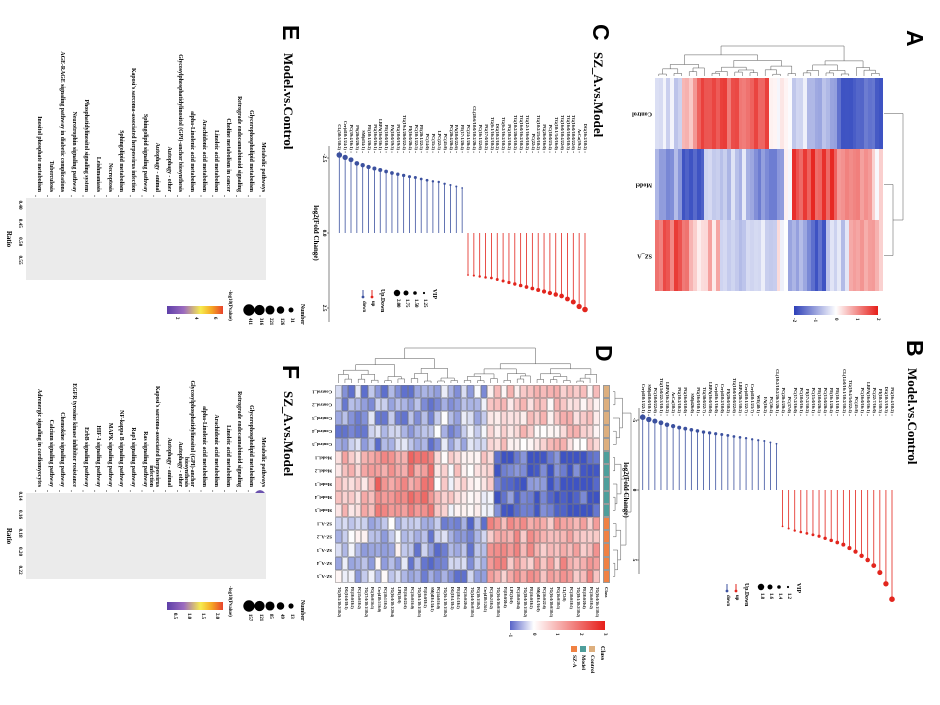 The image size is (940, 705). I want to click on lipid-label: TG(16:0/18:0/22:6), so click(574, 132).